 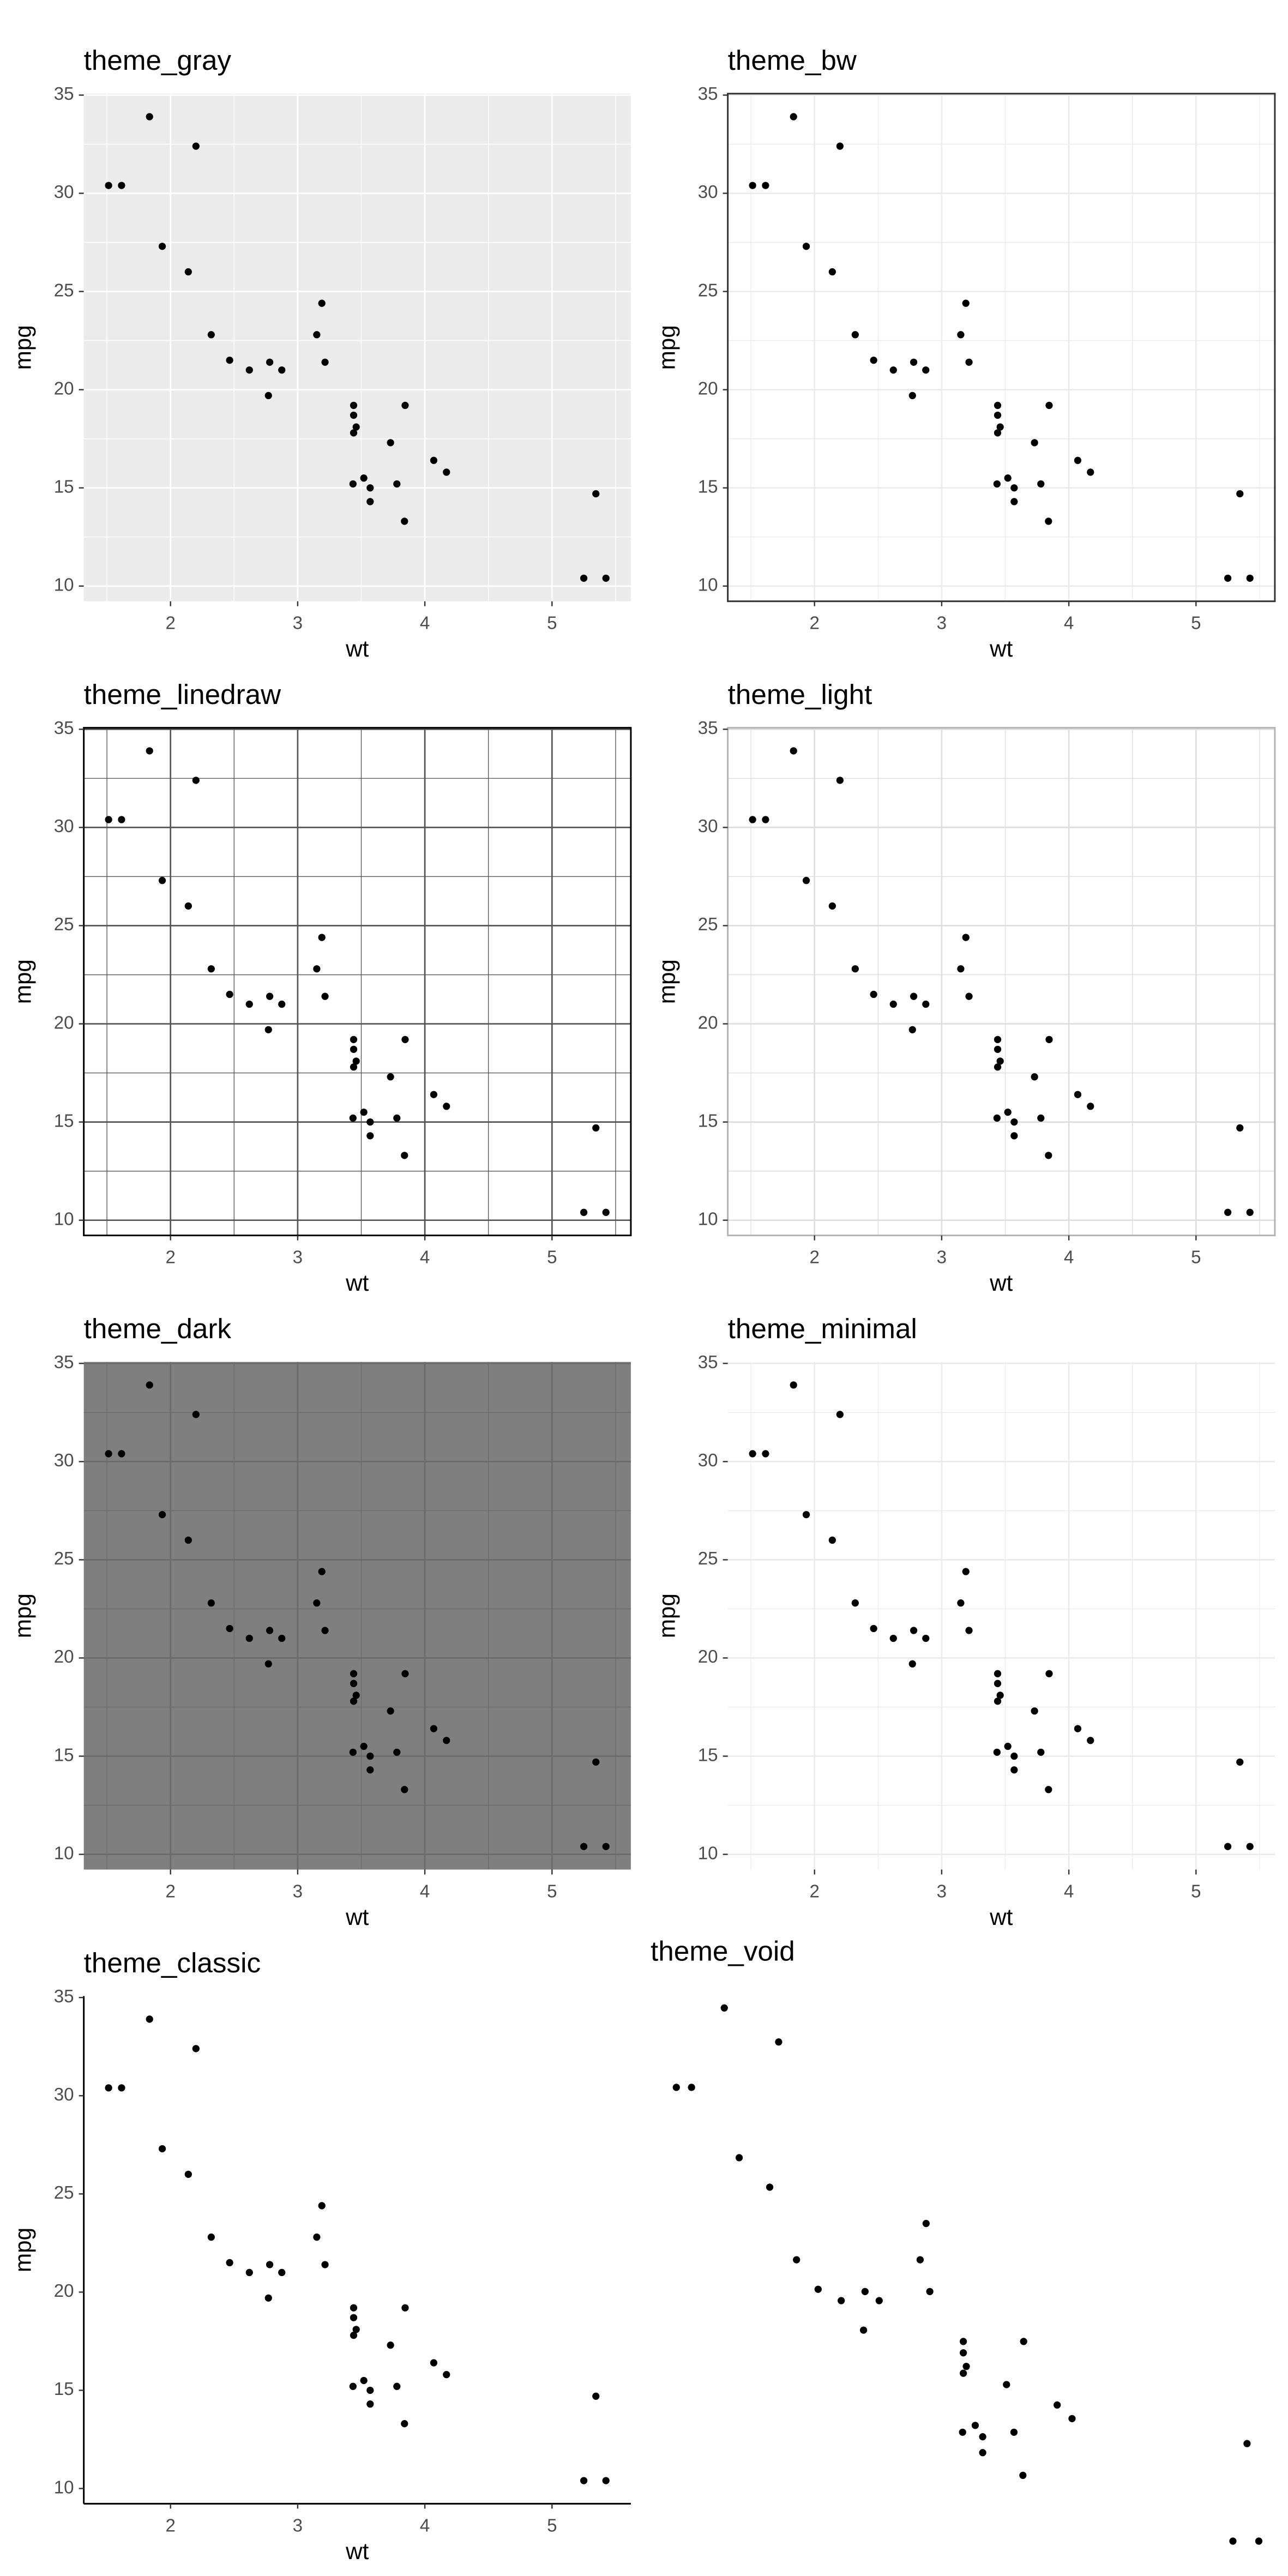 I want to click on chart-title: theme_linedraw, so click(x=182, y=694).